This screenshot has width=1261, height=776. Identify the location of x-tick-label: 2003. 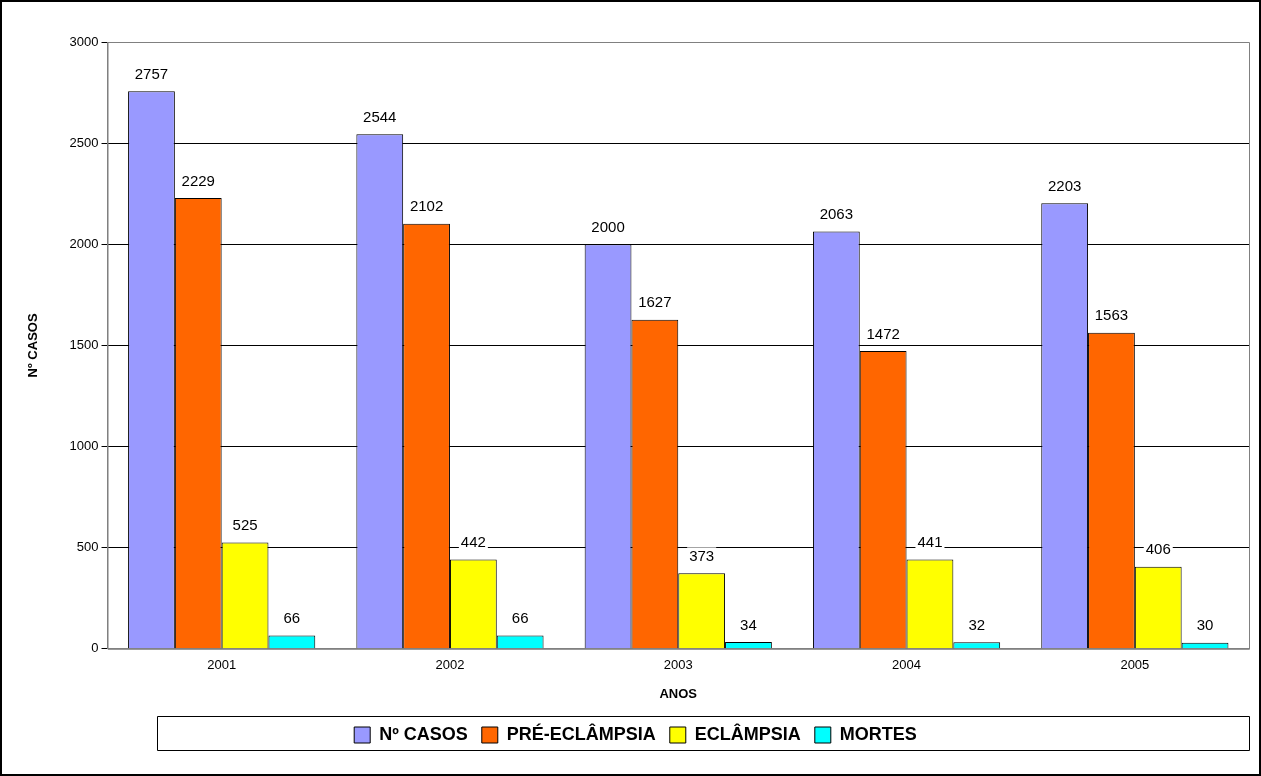
(678, 665).